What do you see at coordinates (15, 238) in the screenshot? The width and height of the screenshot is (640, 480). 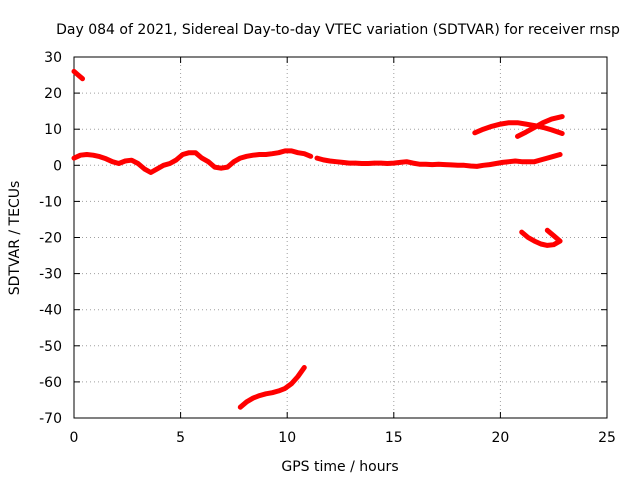 I see `y-axis-label: SDTVAR / TECUs` at bounding box center [15, 238].